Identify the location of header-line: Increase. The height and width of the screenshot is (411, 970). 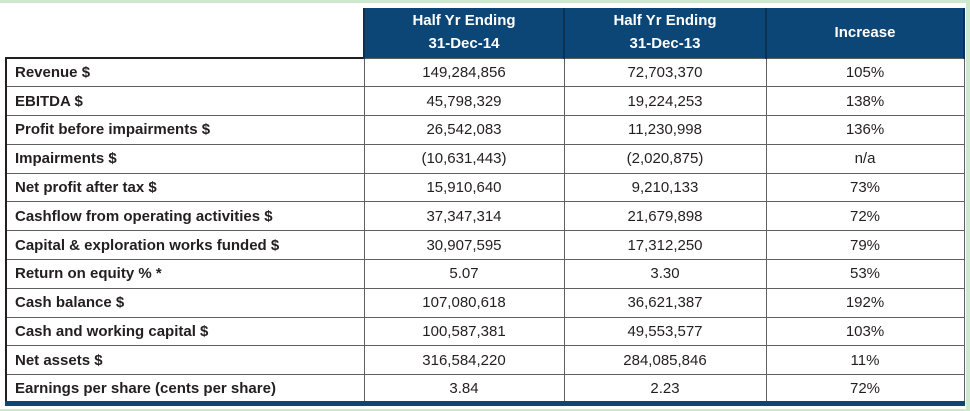
(865, 32).